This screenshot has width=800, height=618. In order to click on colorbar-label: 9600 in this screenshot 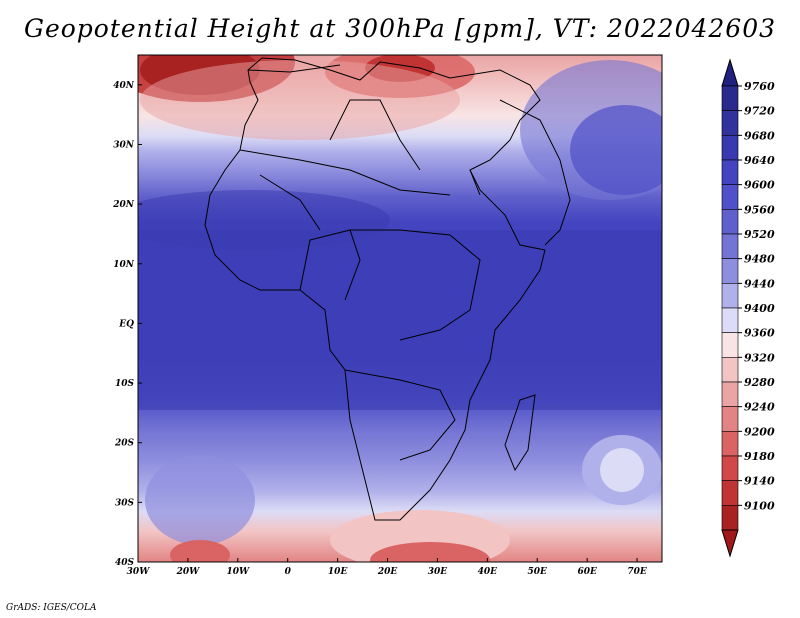, I will do `click(759, 185)`.